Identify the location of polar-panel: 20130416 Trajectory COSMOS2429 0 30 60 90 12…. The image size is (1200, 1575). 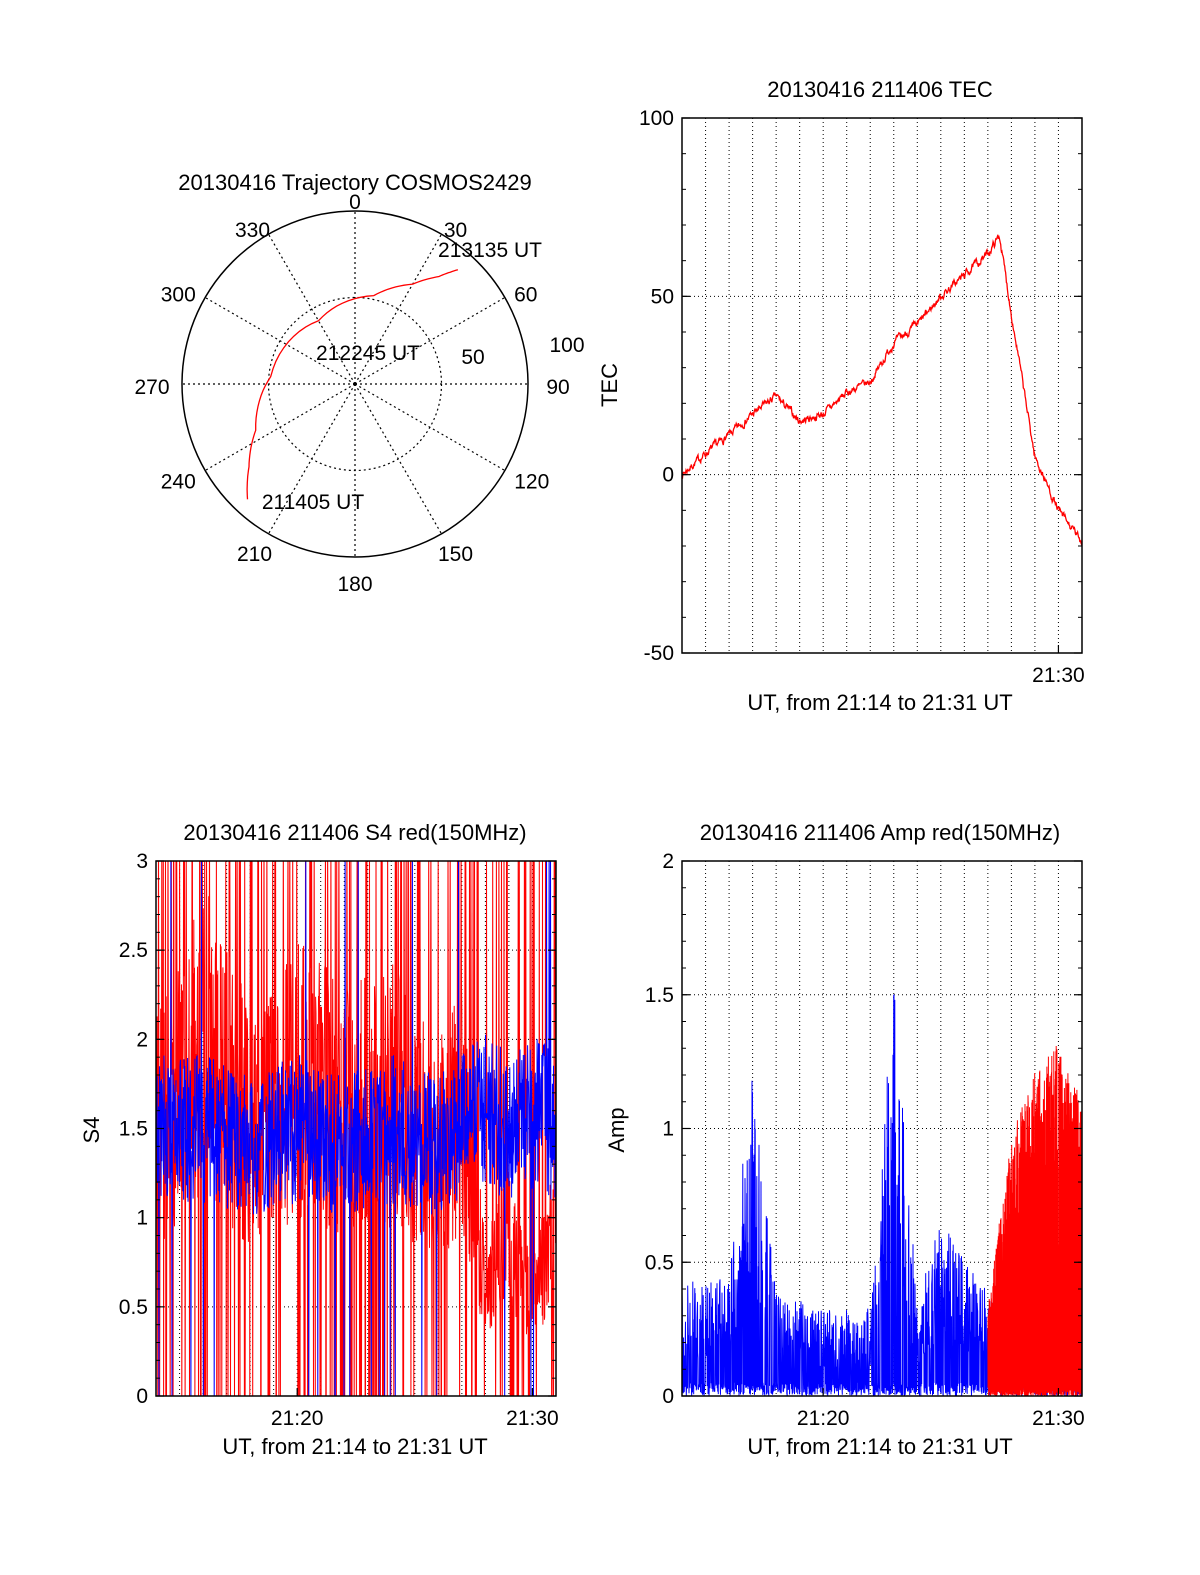
(359, 383).